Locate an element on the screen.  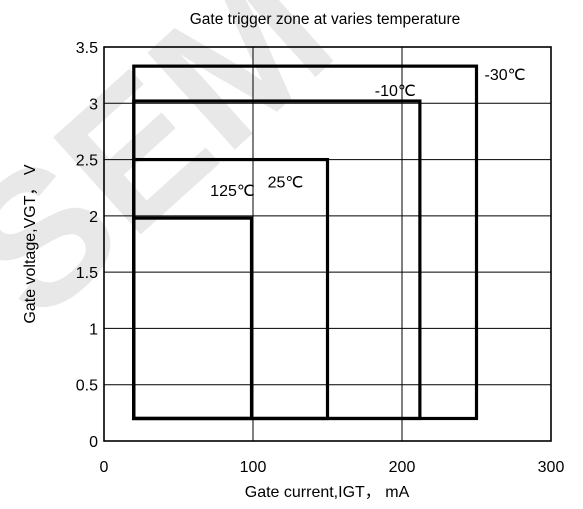
zone-rect is located at coordinates (193, 318).